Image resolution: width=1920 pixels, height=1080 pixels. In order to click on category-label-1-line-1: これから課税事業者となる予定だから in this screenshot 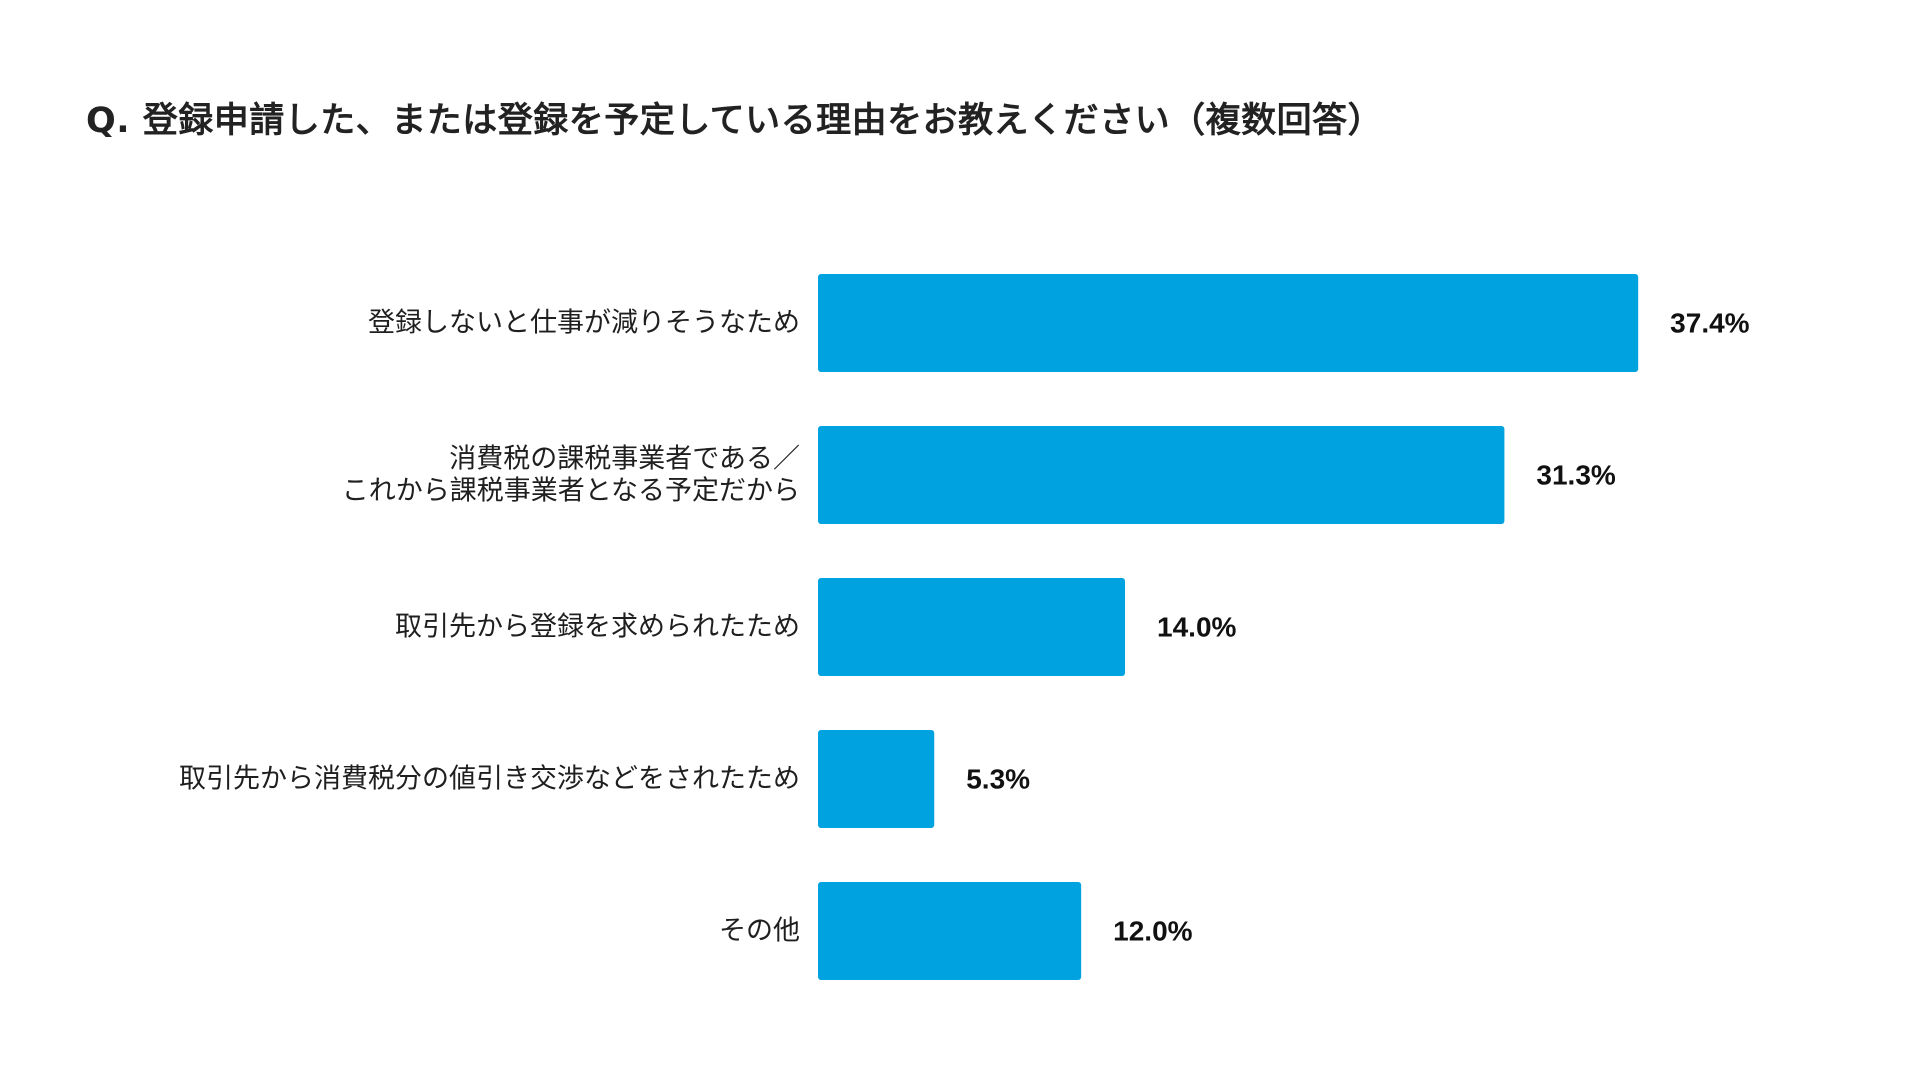, I will do `click(571, 491)`.